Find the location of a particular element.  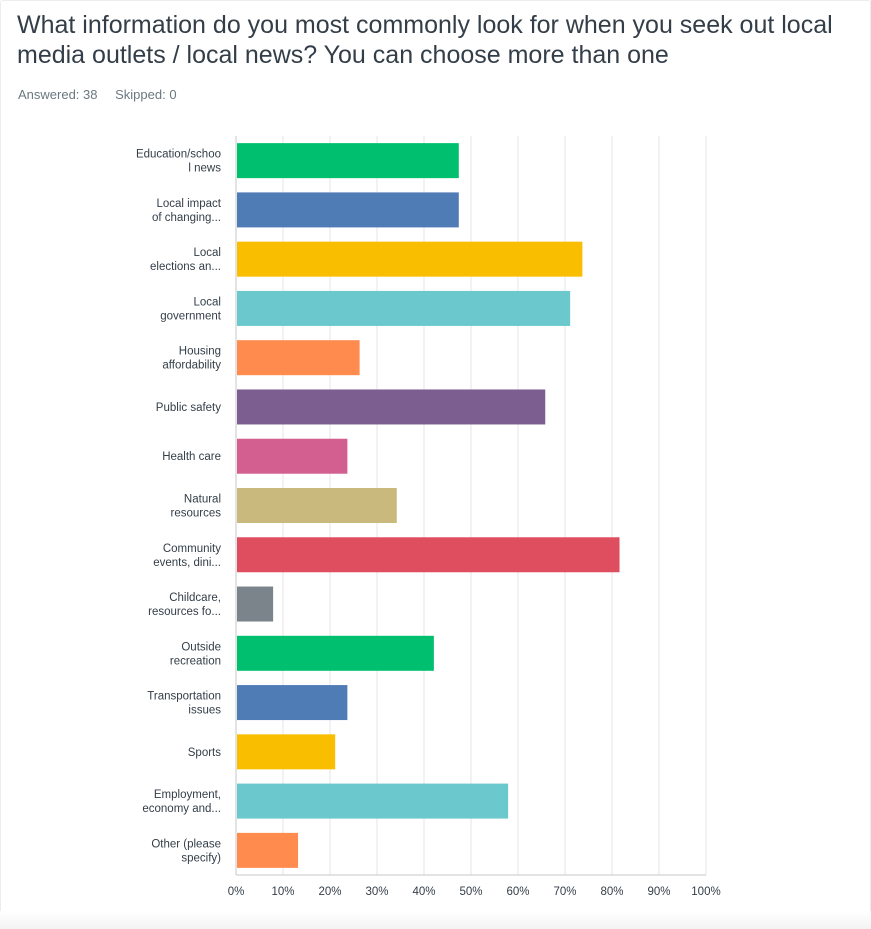

category-label: issues is located at coordinates (204, 711).